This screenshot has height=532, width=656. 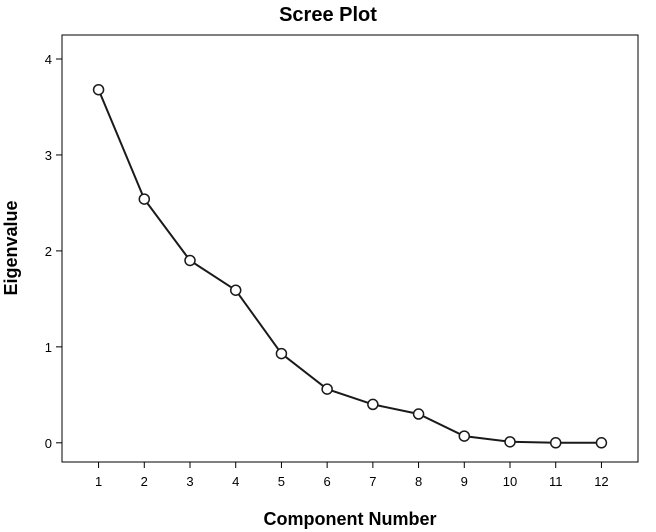 I want to click on x-tick-label: 9, so click(x=464, y=481).